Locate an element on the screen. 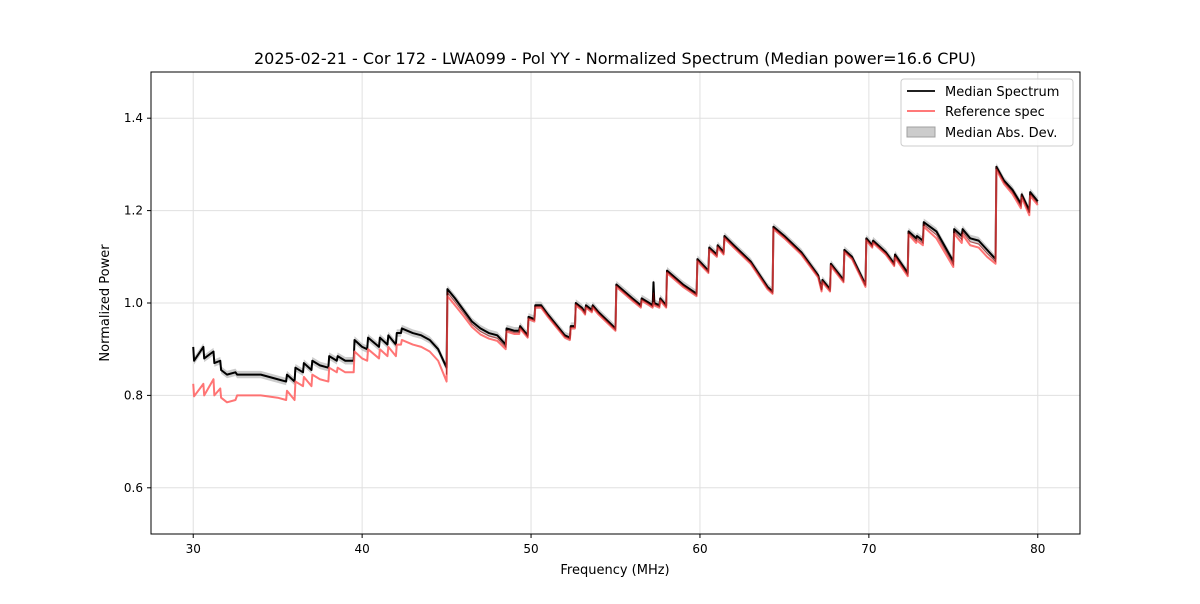 The image size is (1200, 604). x-tick-label: 30 is located at coordinates (193, 549).